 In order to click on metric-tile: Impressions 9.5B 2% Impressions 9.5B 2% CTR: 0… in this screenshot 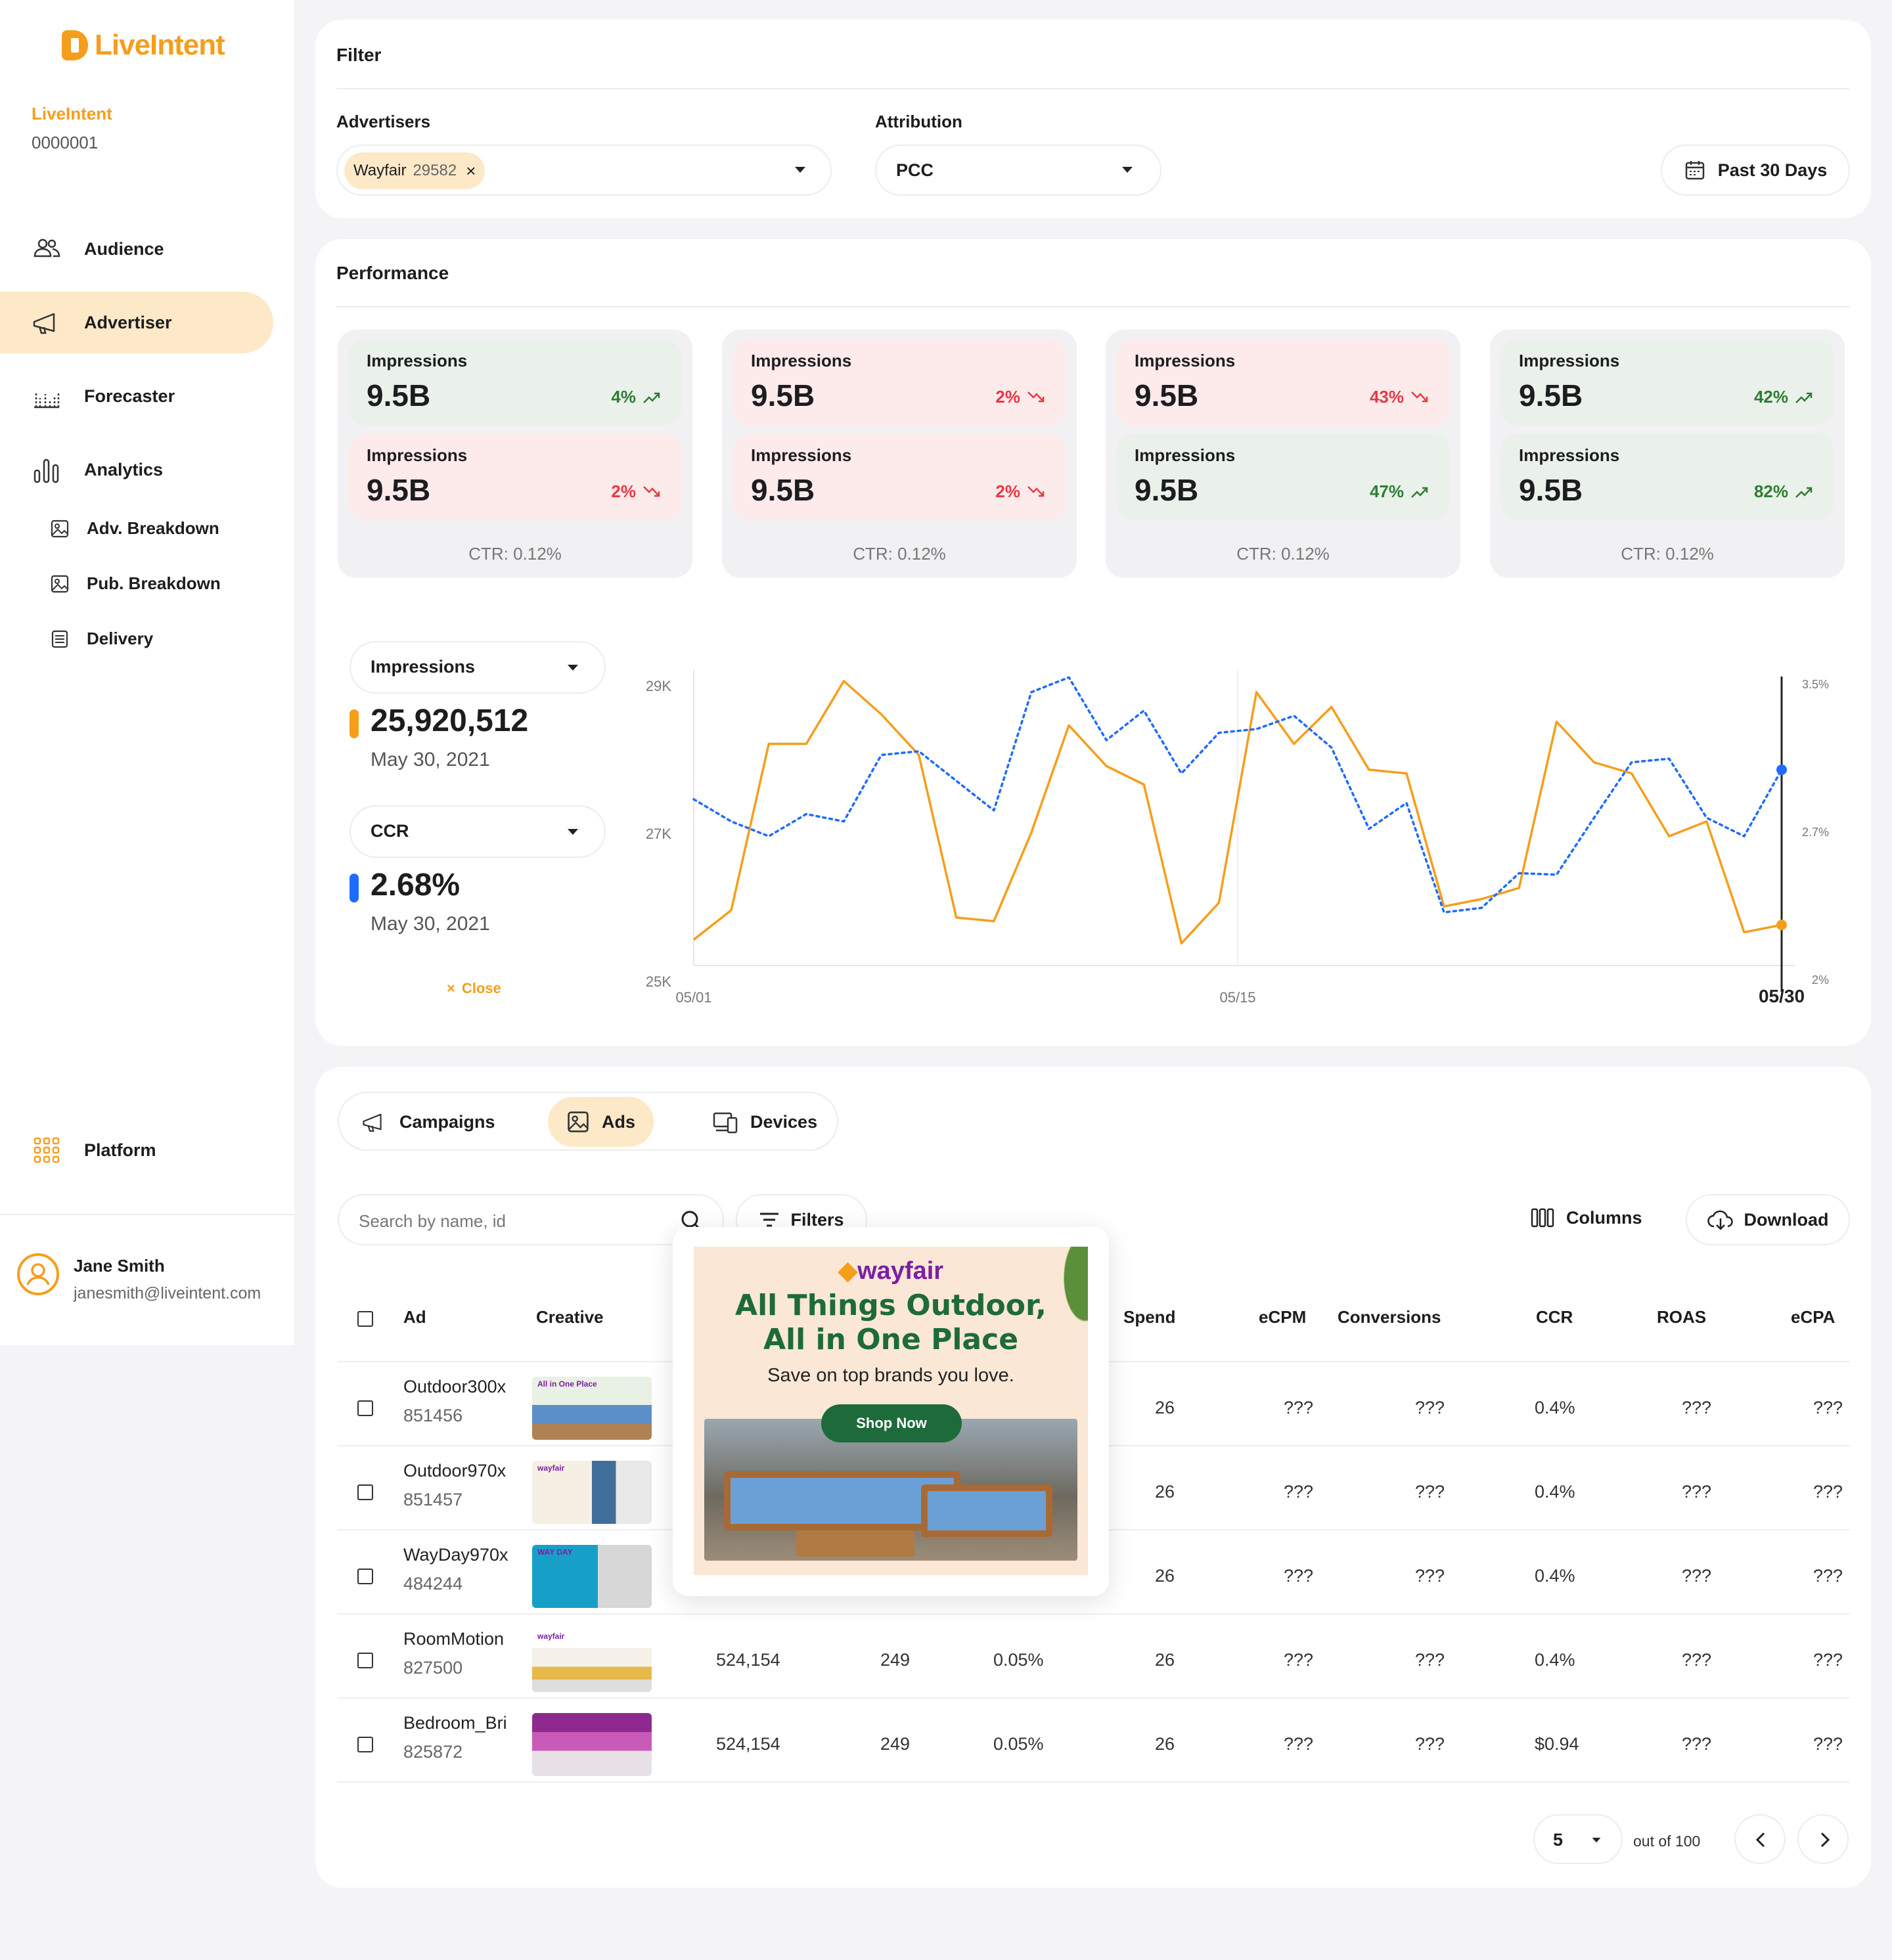, I will do `click(899, 454)`.